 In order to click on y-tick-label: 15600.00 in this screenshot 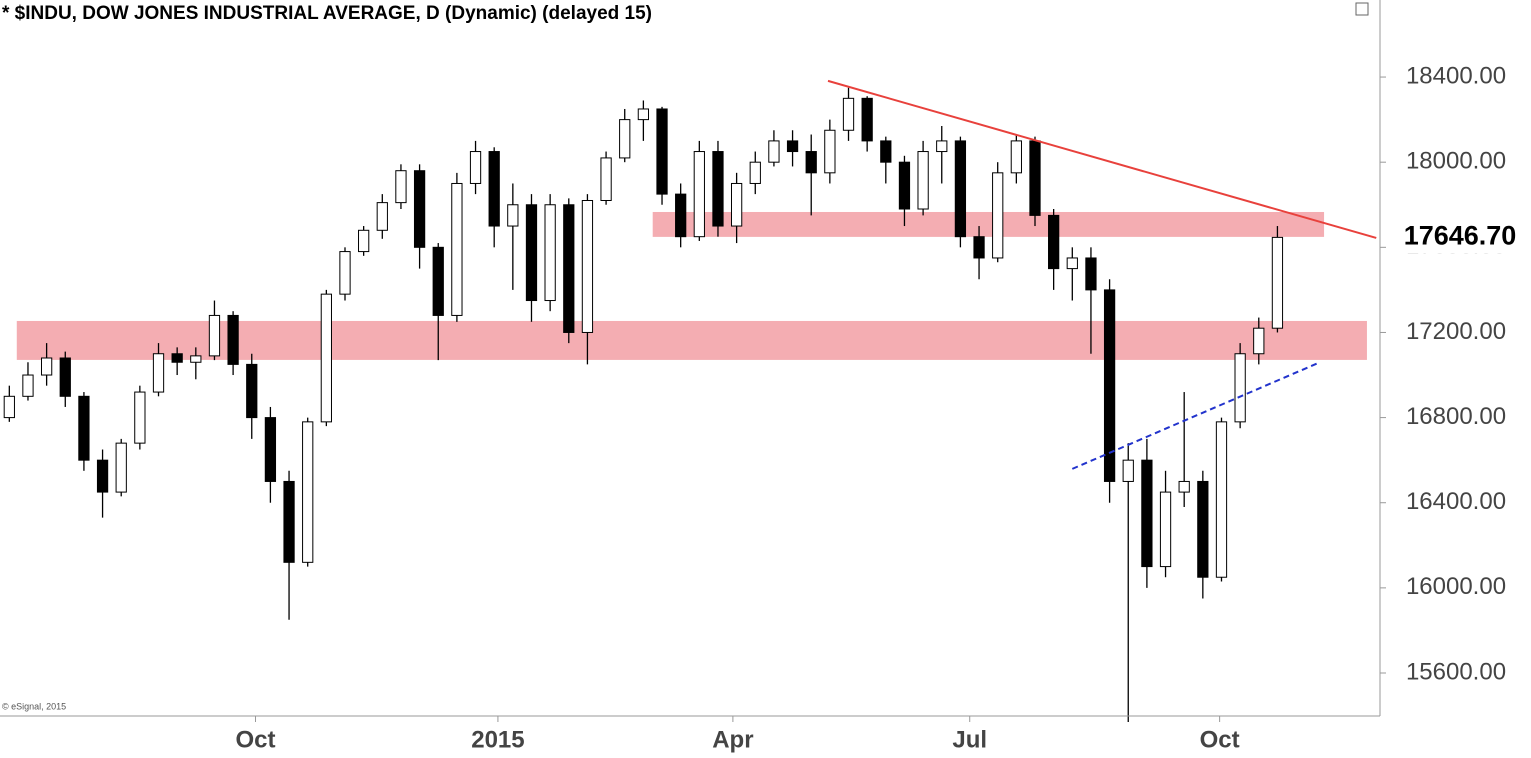, I will do `click(1456, 671)`.